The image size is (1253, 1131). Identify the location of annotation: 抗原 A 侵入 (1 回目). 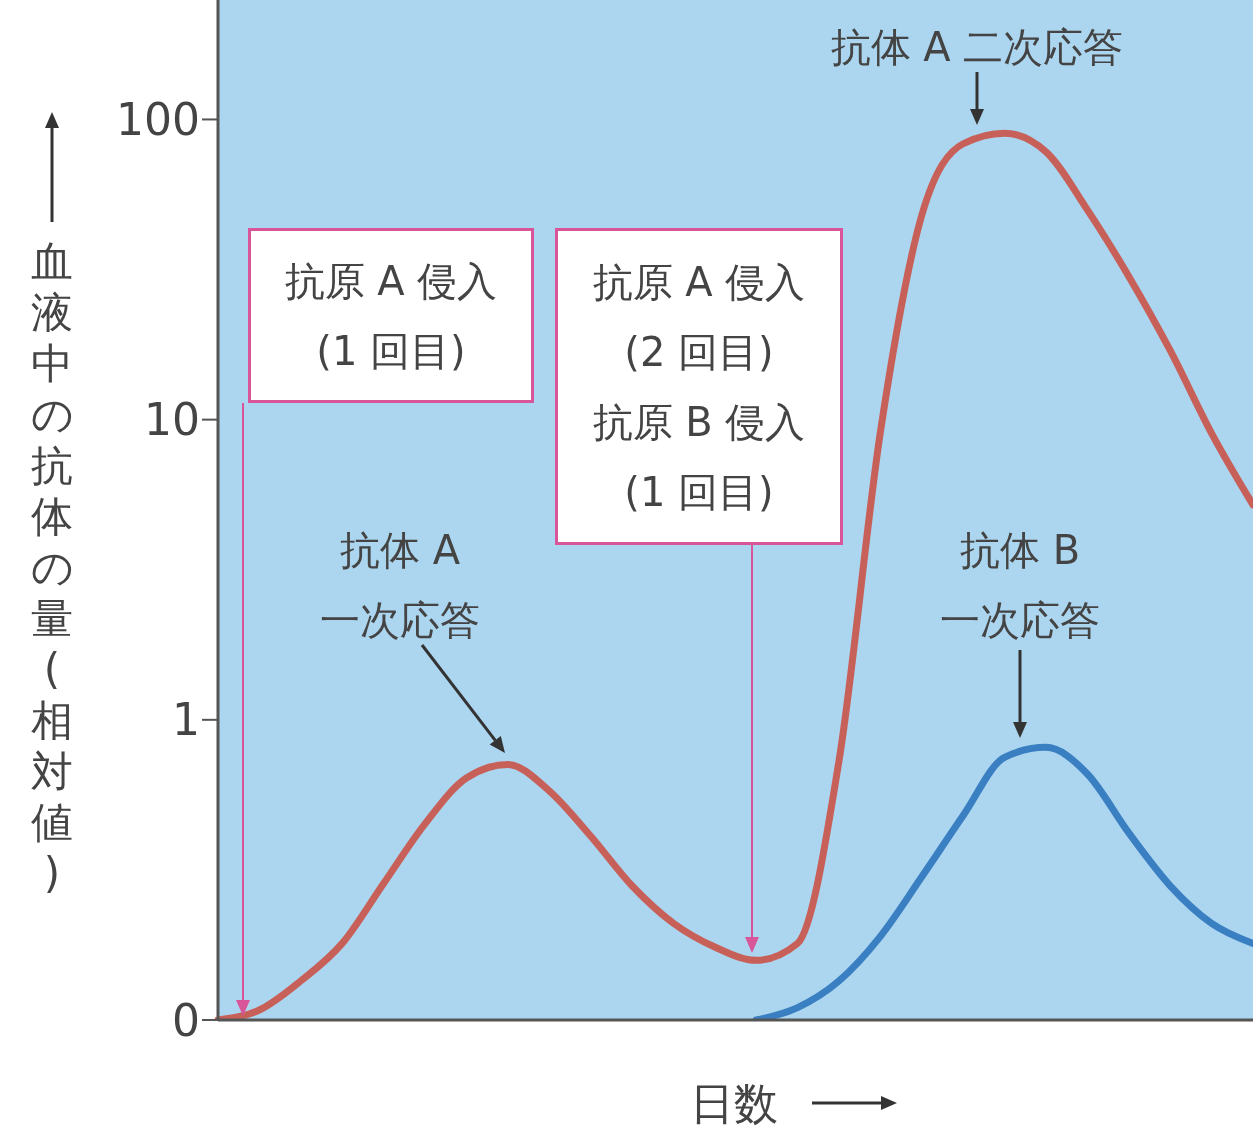
(391, 316).